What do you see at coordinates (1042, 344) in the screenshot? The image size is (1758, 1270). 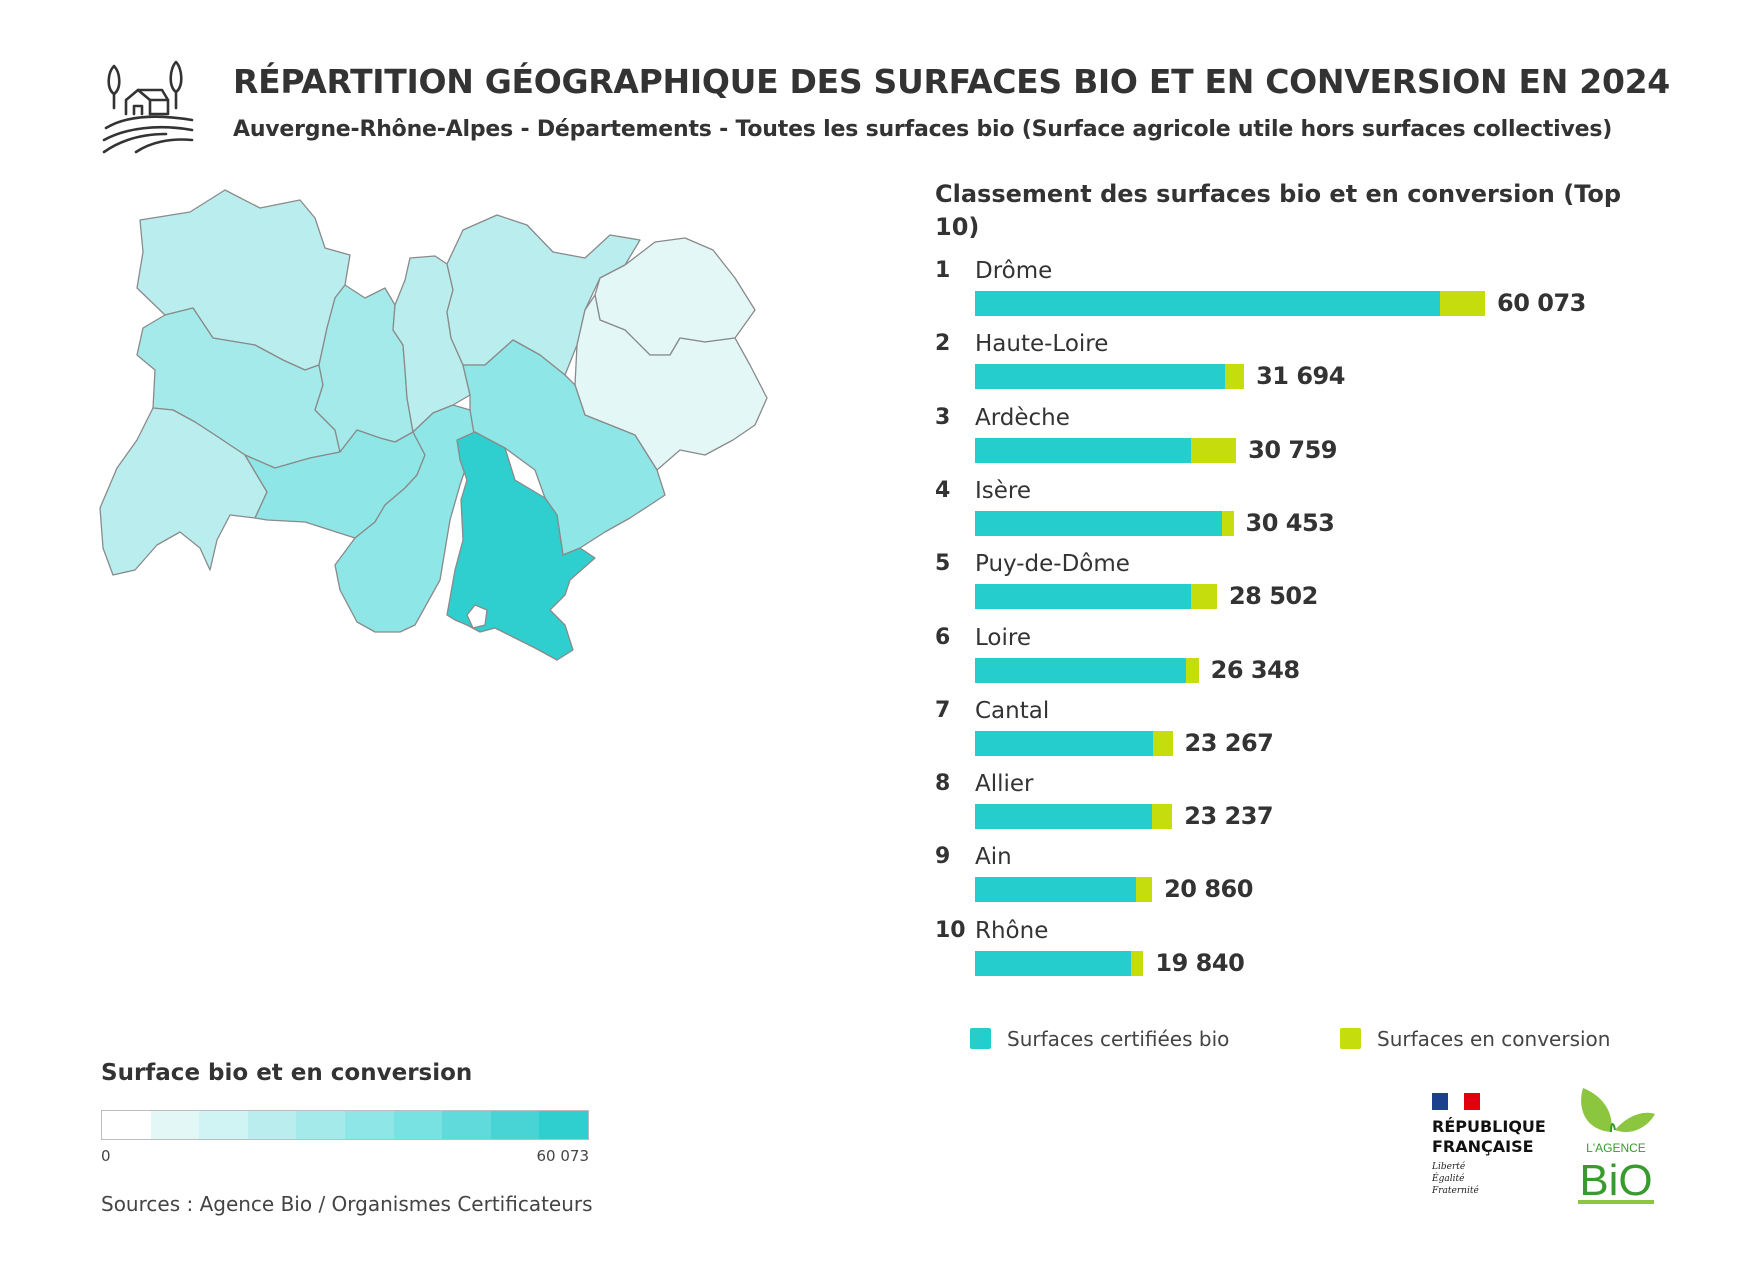 I see `department-name: Haute-Loire` at bounding box center [1042, 344].